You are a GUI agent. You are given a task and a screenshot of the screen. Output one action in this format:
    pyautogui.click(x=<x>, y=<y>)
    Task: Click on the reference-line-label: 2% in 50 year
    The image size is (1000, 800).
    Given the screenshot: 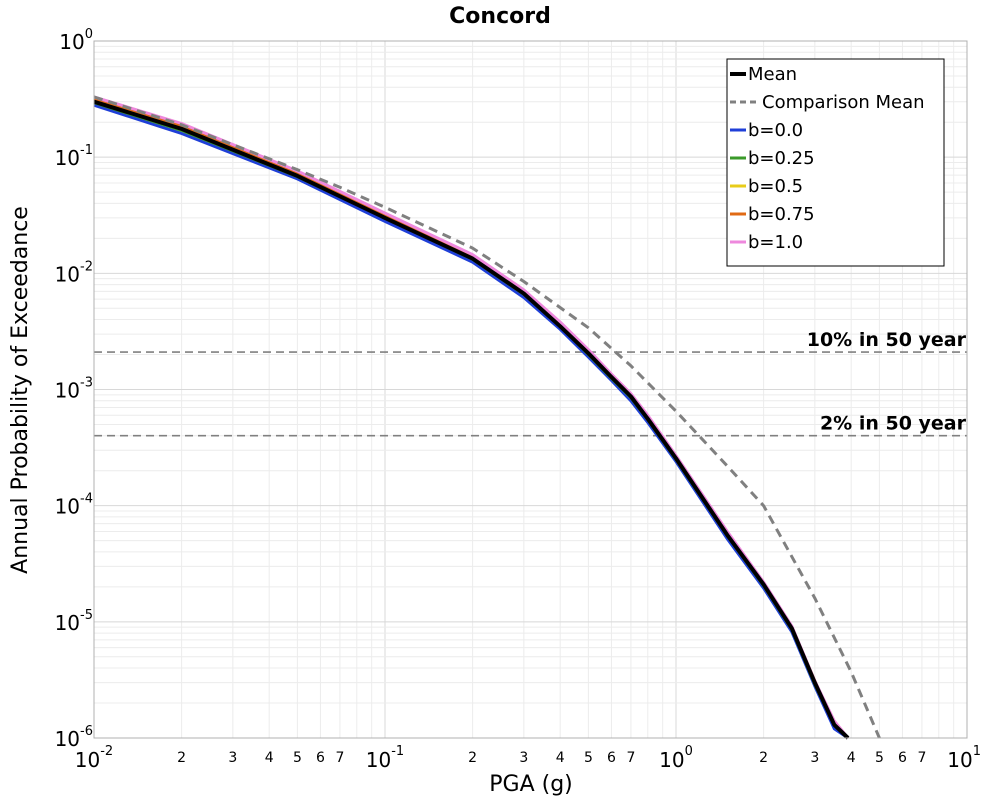 What is the action you would take?
    pyautogui.click(x=893, y=424)
    